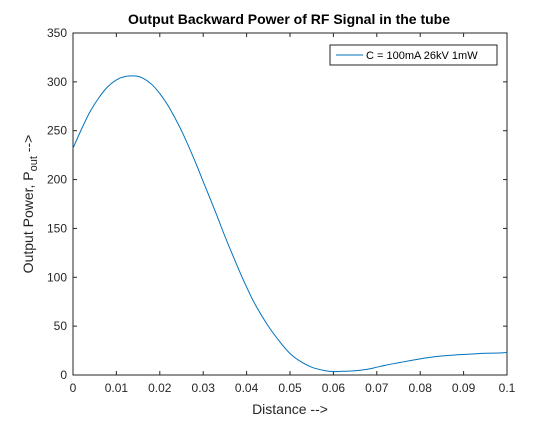 Image resolution: width=560 pixels, height=425 pixels. What do you see at coordinates (377, 388) in the screenshot?
I see `x-tick-label: 0.07` at bounding box center [377, 388].